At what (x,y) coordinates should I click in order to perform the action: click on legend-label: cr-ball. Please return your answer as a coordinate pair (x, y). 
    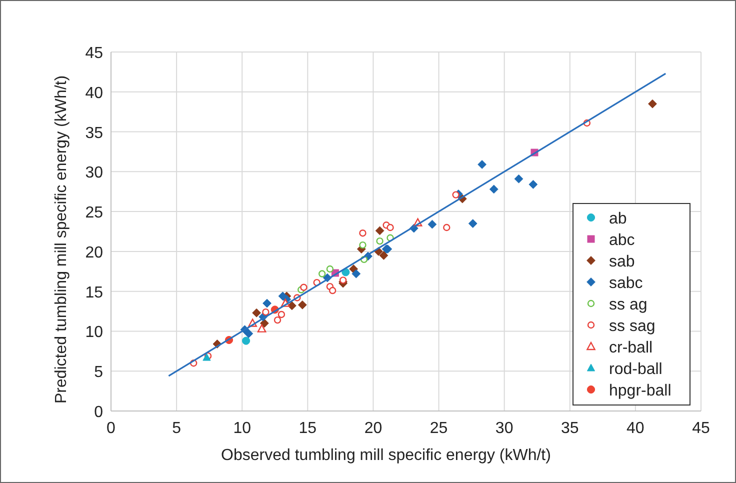
    Looking at the image, I should click on (631, 348).